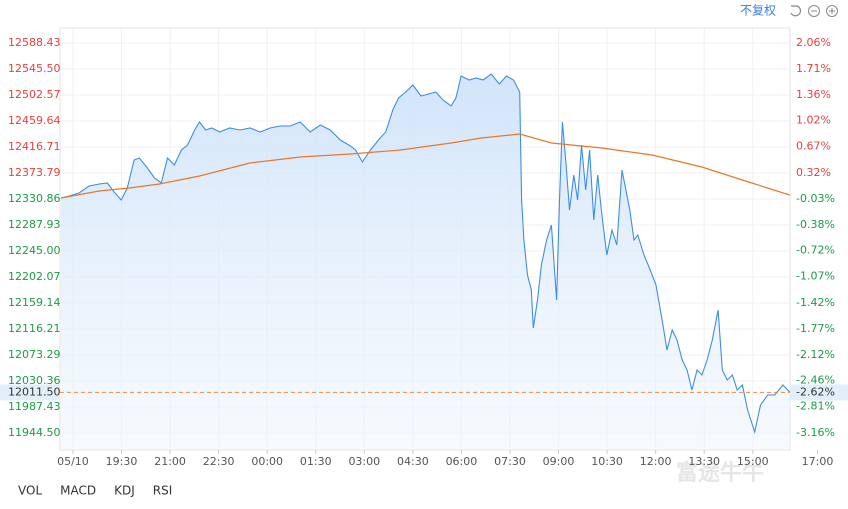 The width and height of the screenshot is (848, 509). Describe the element at coordinates (815, 198) in the screenshot. I see `y2-tick-label: -0.03%` at that location.